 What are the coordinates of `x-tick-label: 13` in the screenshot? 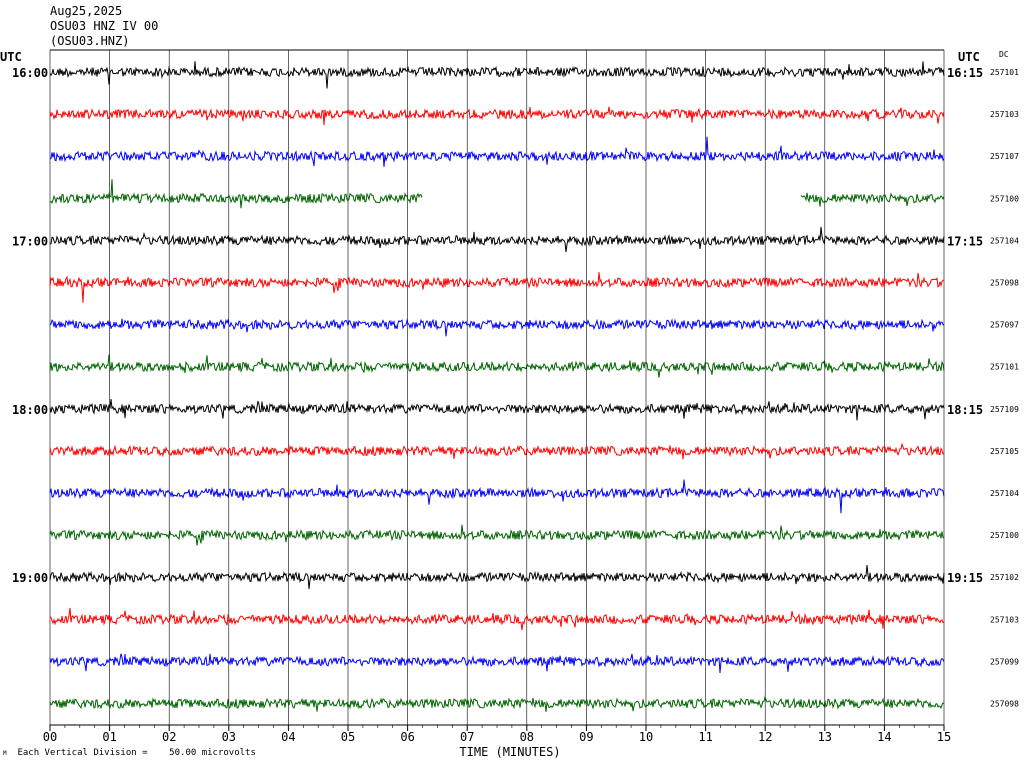 It's located at (825, 737).